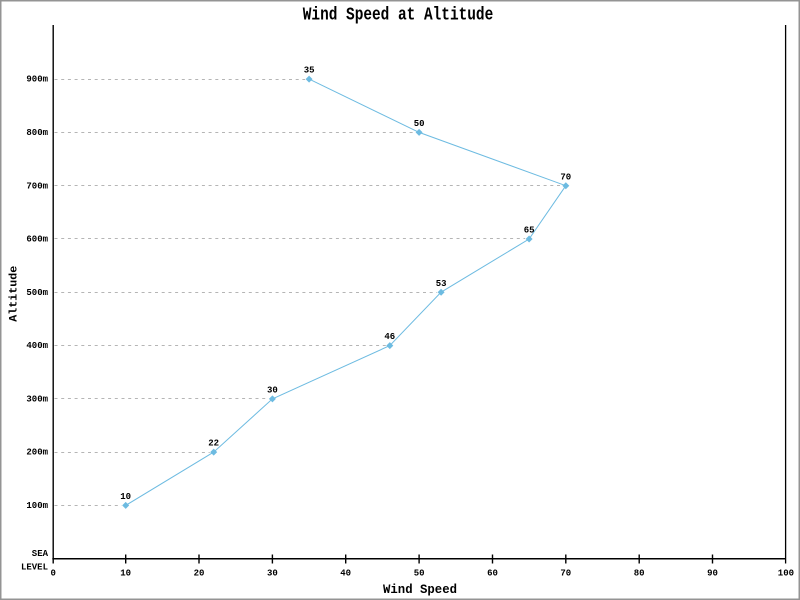  What do you see at coordinates (786, 574) in the screenshot?
I see `svg-text: 100` at bounding box center [786, 574].